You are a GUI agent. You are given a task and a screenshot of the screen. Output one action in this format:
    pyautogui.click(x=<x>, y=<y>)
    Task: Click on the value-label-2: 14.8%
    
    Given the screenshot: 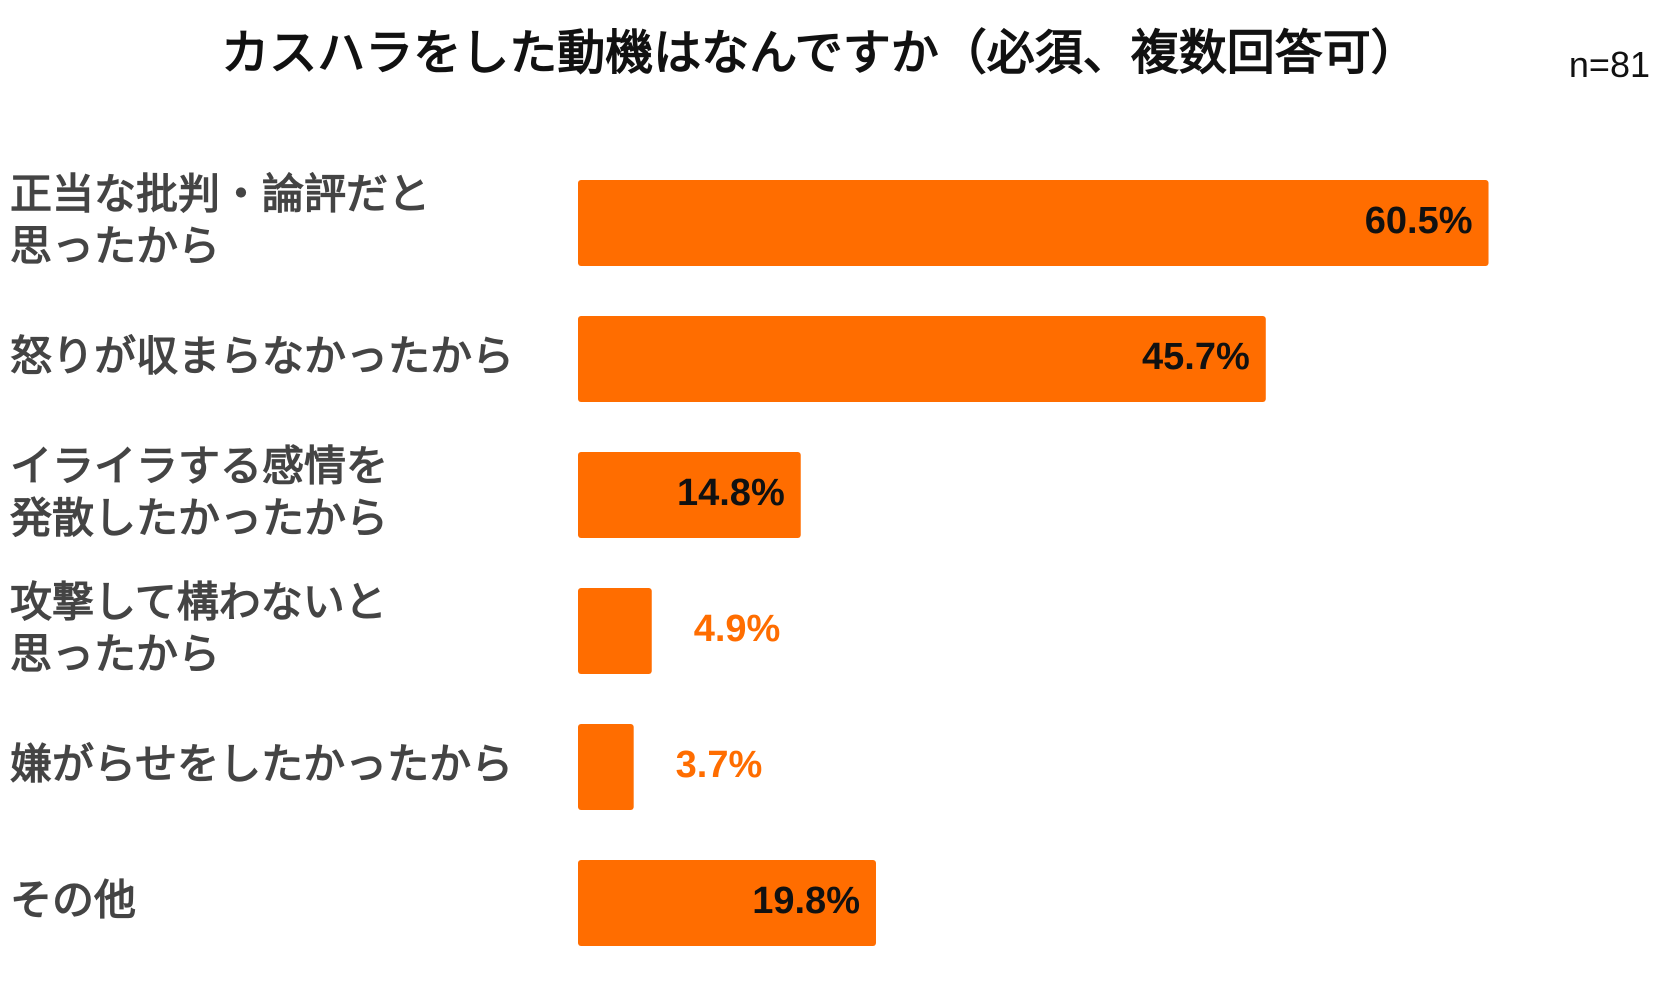 What is the action you would take?
    pyautogui.click(x=731, y=493)
    